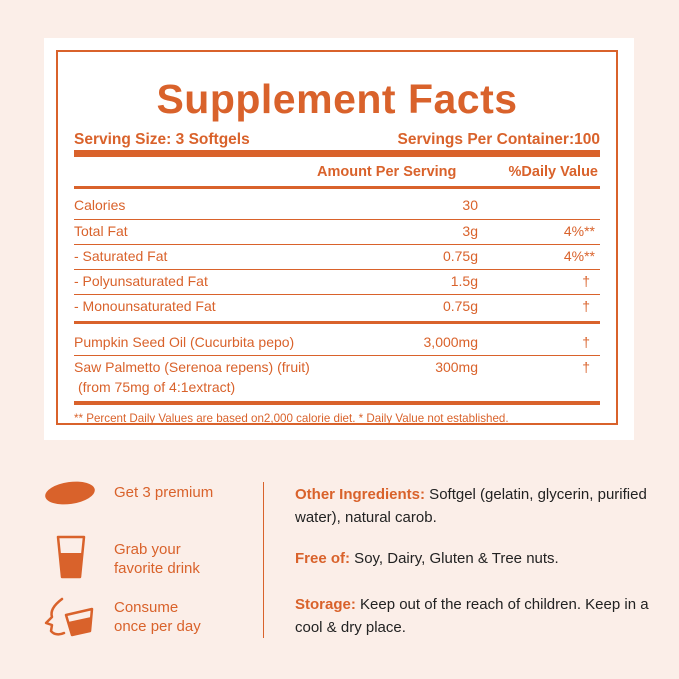 This screenshot has width=679, height=679. What do you see at coordinates (454, 558) in the screenshot?
I see `free-of-text: Soy, Dairy, Gluten & Tree nuts.` at bounding box center [454, 558].